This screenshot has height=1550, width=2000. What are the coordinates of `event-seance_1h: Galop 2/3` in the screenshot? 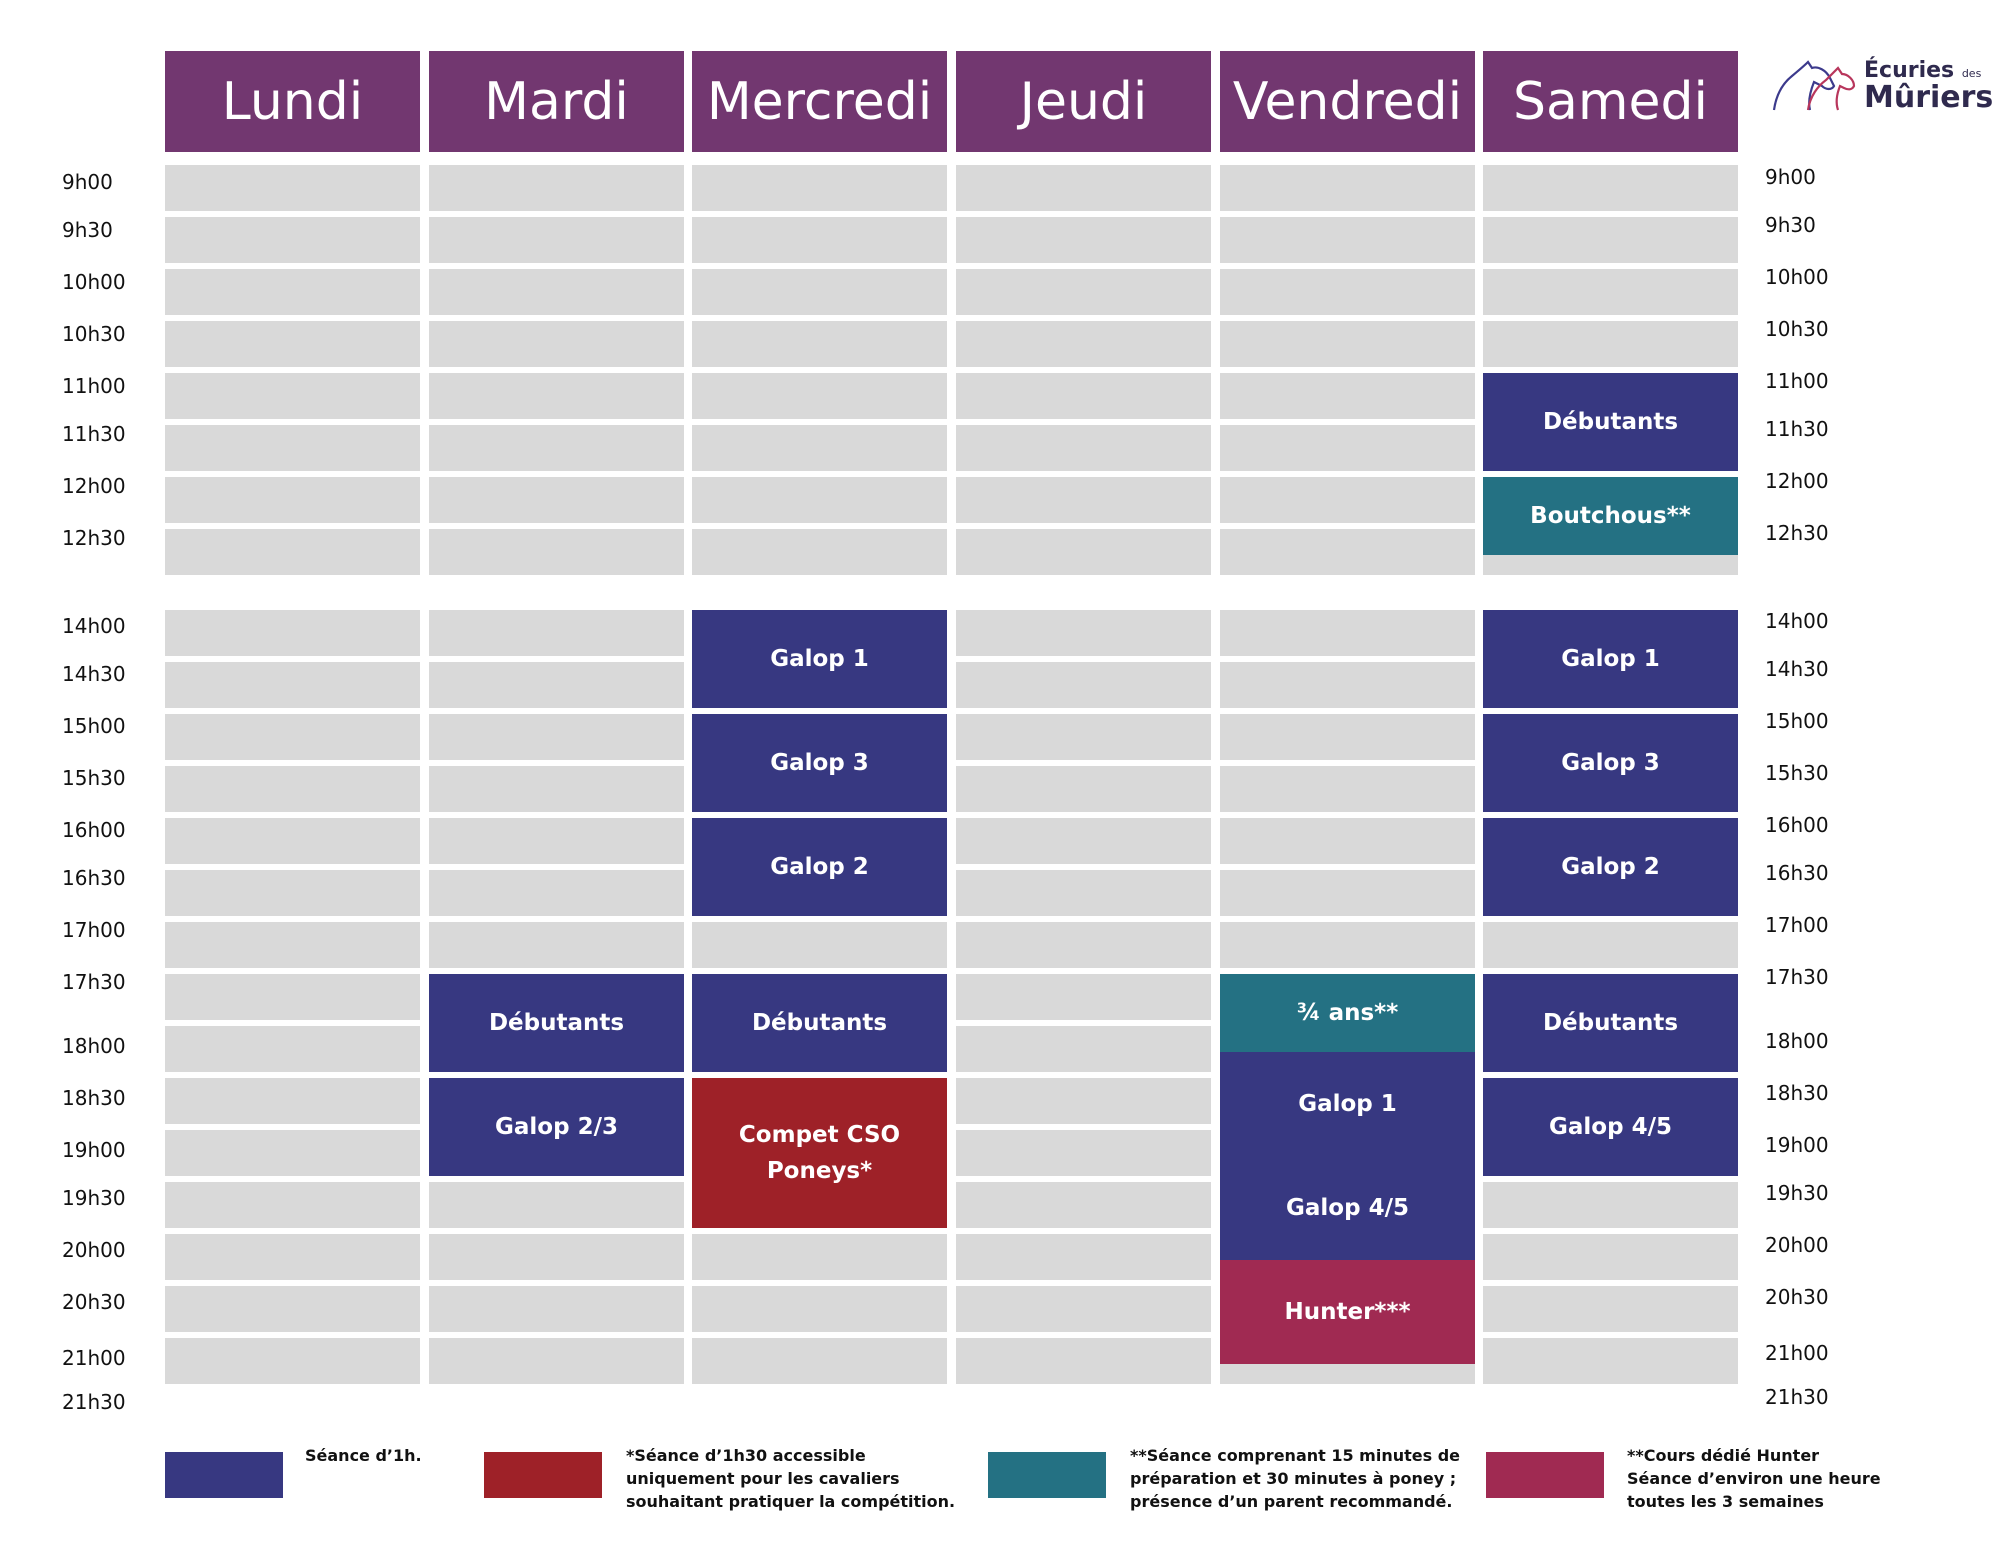 It's located at (556, 1127).